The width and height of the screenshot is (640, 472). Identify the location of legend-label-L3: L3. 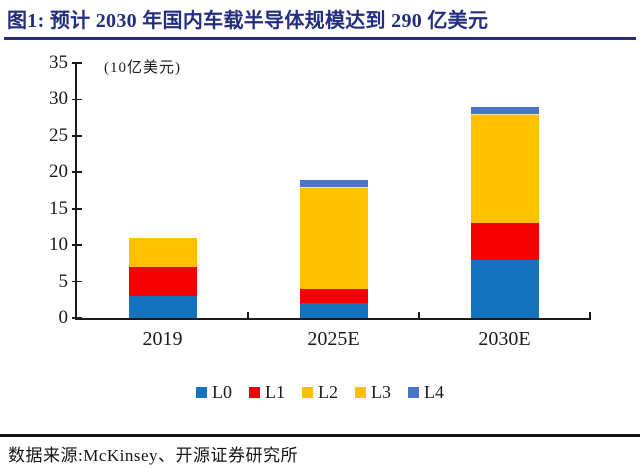
(381, 391).